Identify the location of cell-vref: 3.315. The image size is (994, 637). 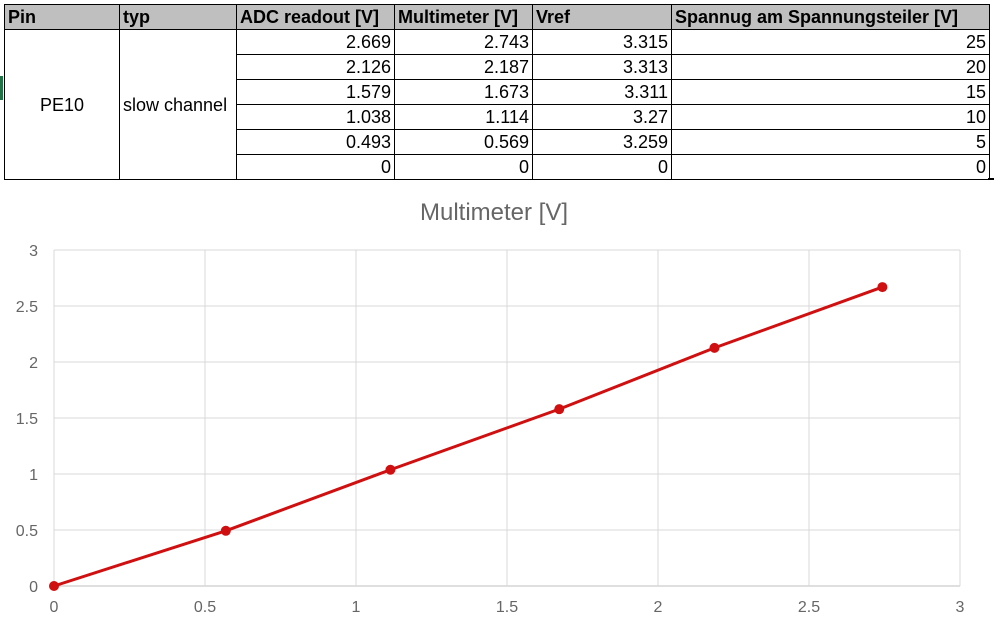
(602, 42).